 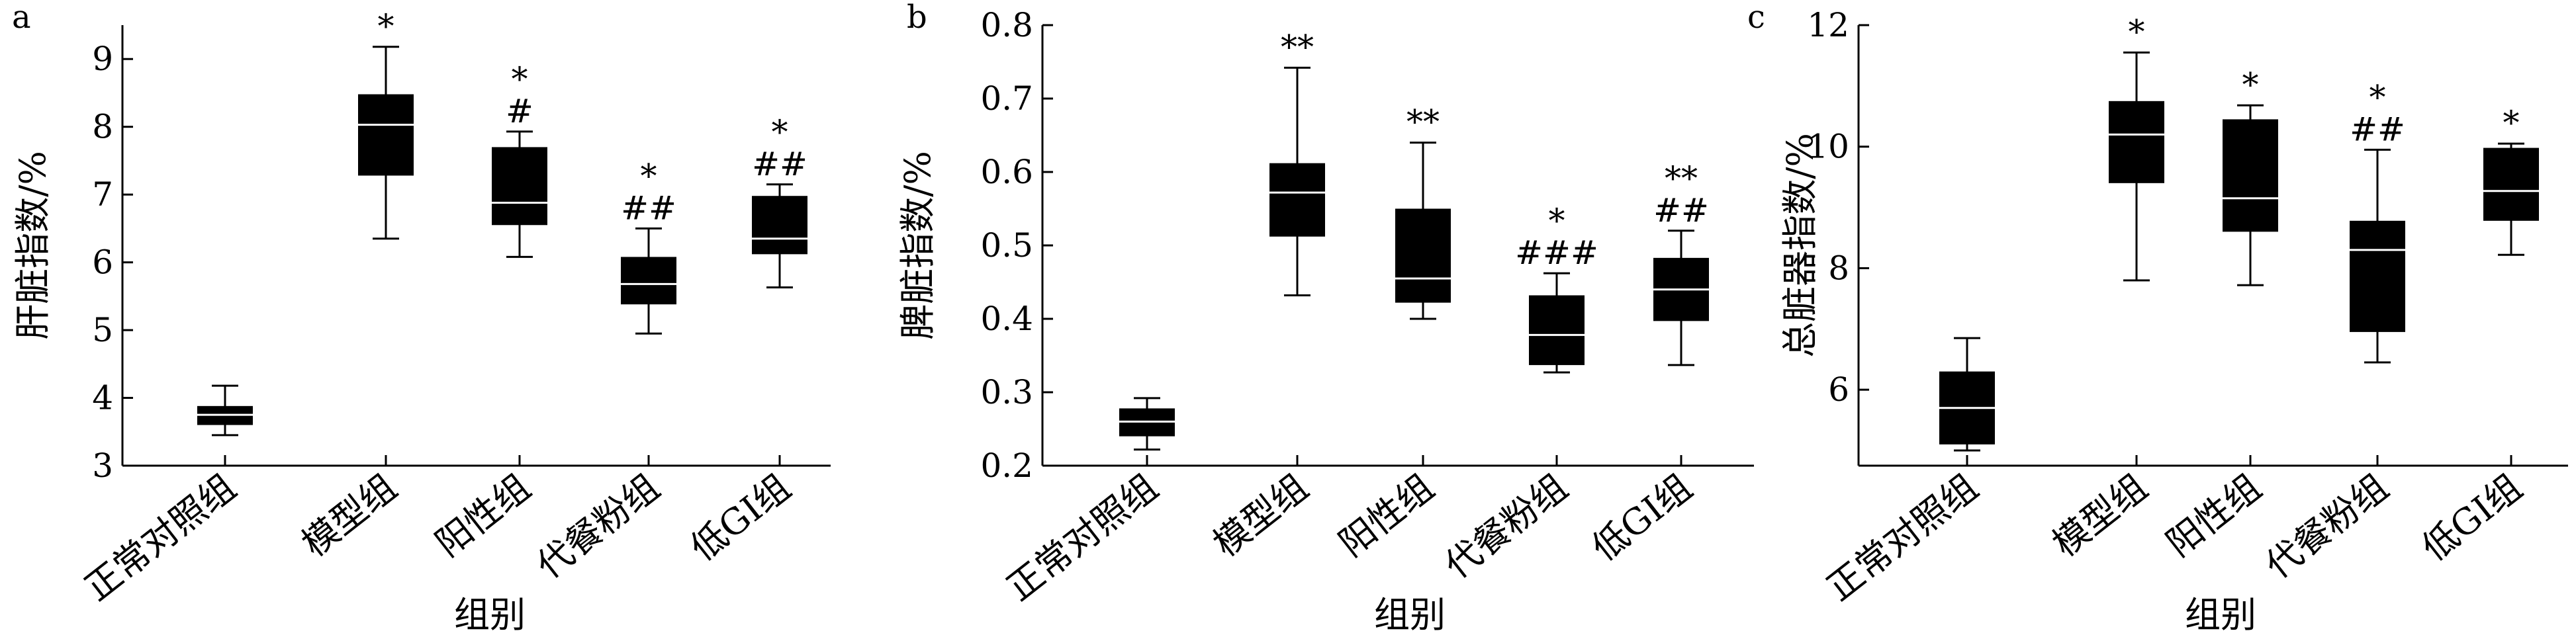 I want to click on box-2: *, so click(x=2250, y=175).